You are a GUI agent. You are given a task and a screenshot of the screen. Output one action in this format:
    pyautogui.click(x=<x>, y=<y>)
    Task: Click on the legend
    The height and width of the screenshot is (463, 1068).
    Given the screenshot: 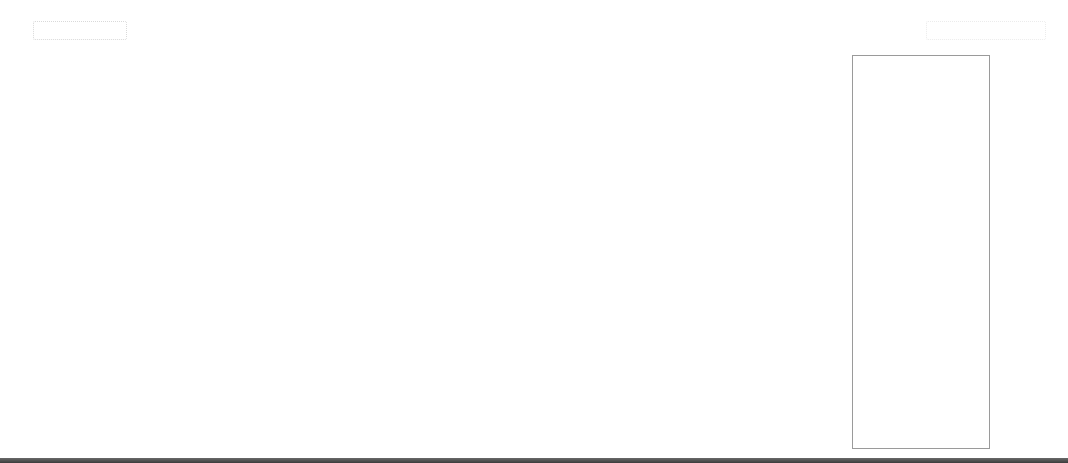 What is the action you would take?
    pyautogui.click(x=564, y=45)
    